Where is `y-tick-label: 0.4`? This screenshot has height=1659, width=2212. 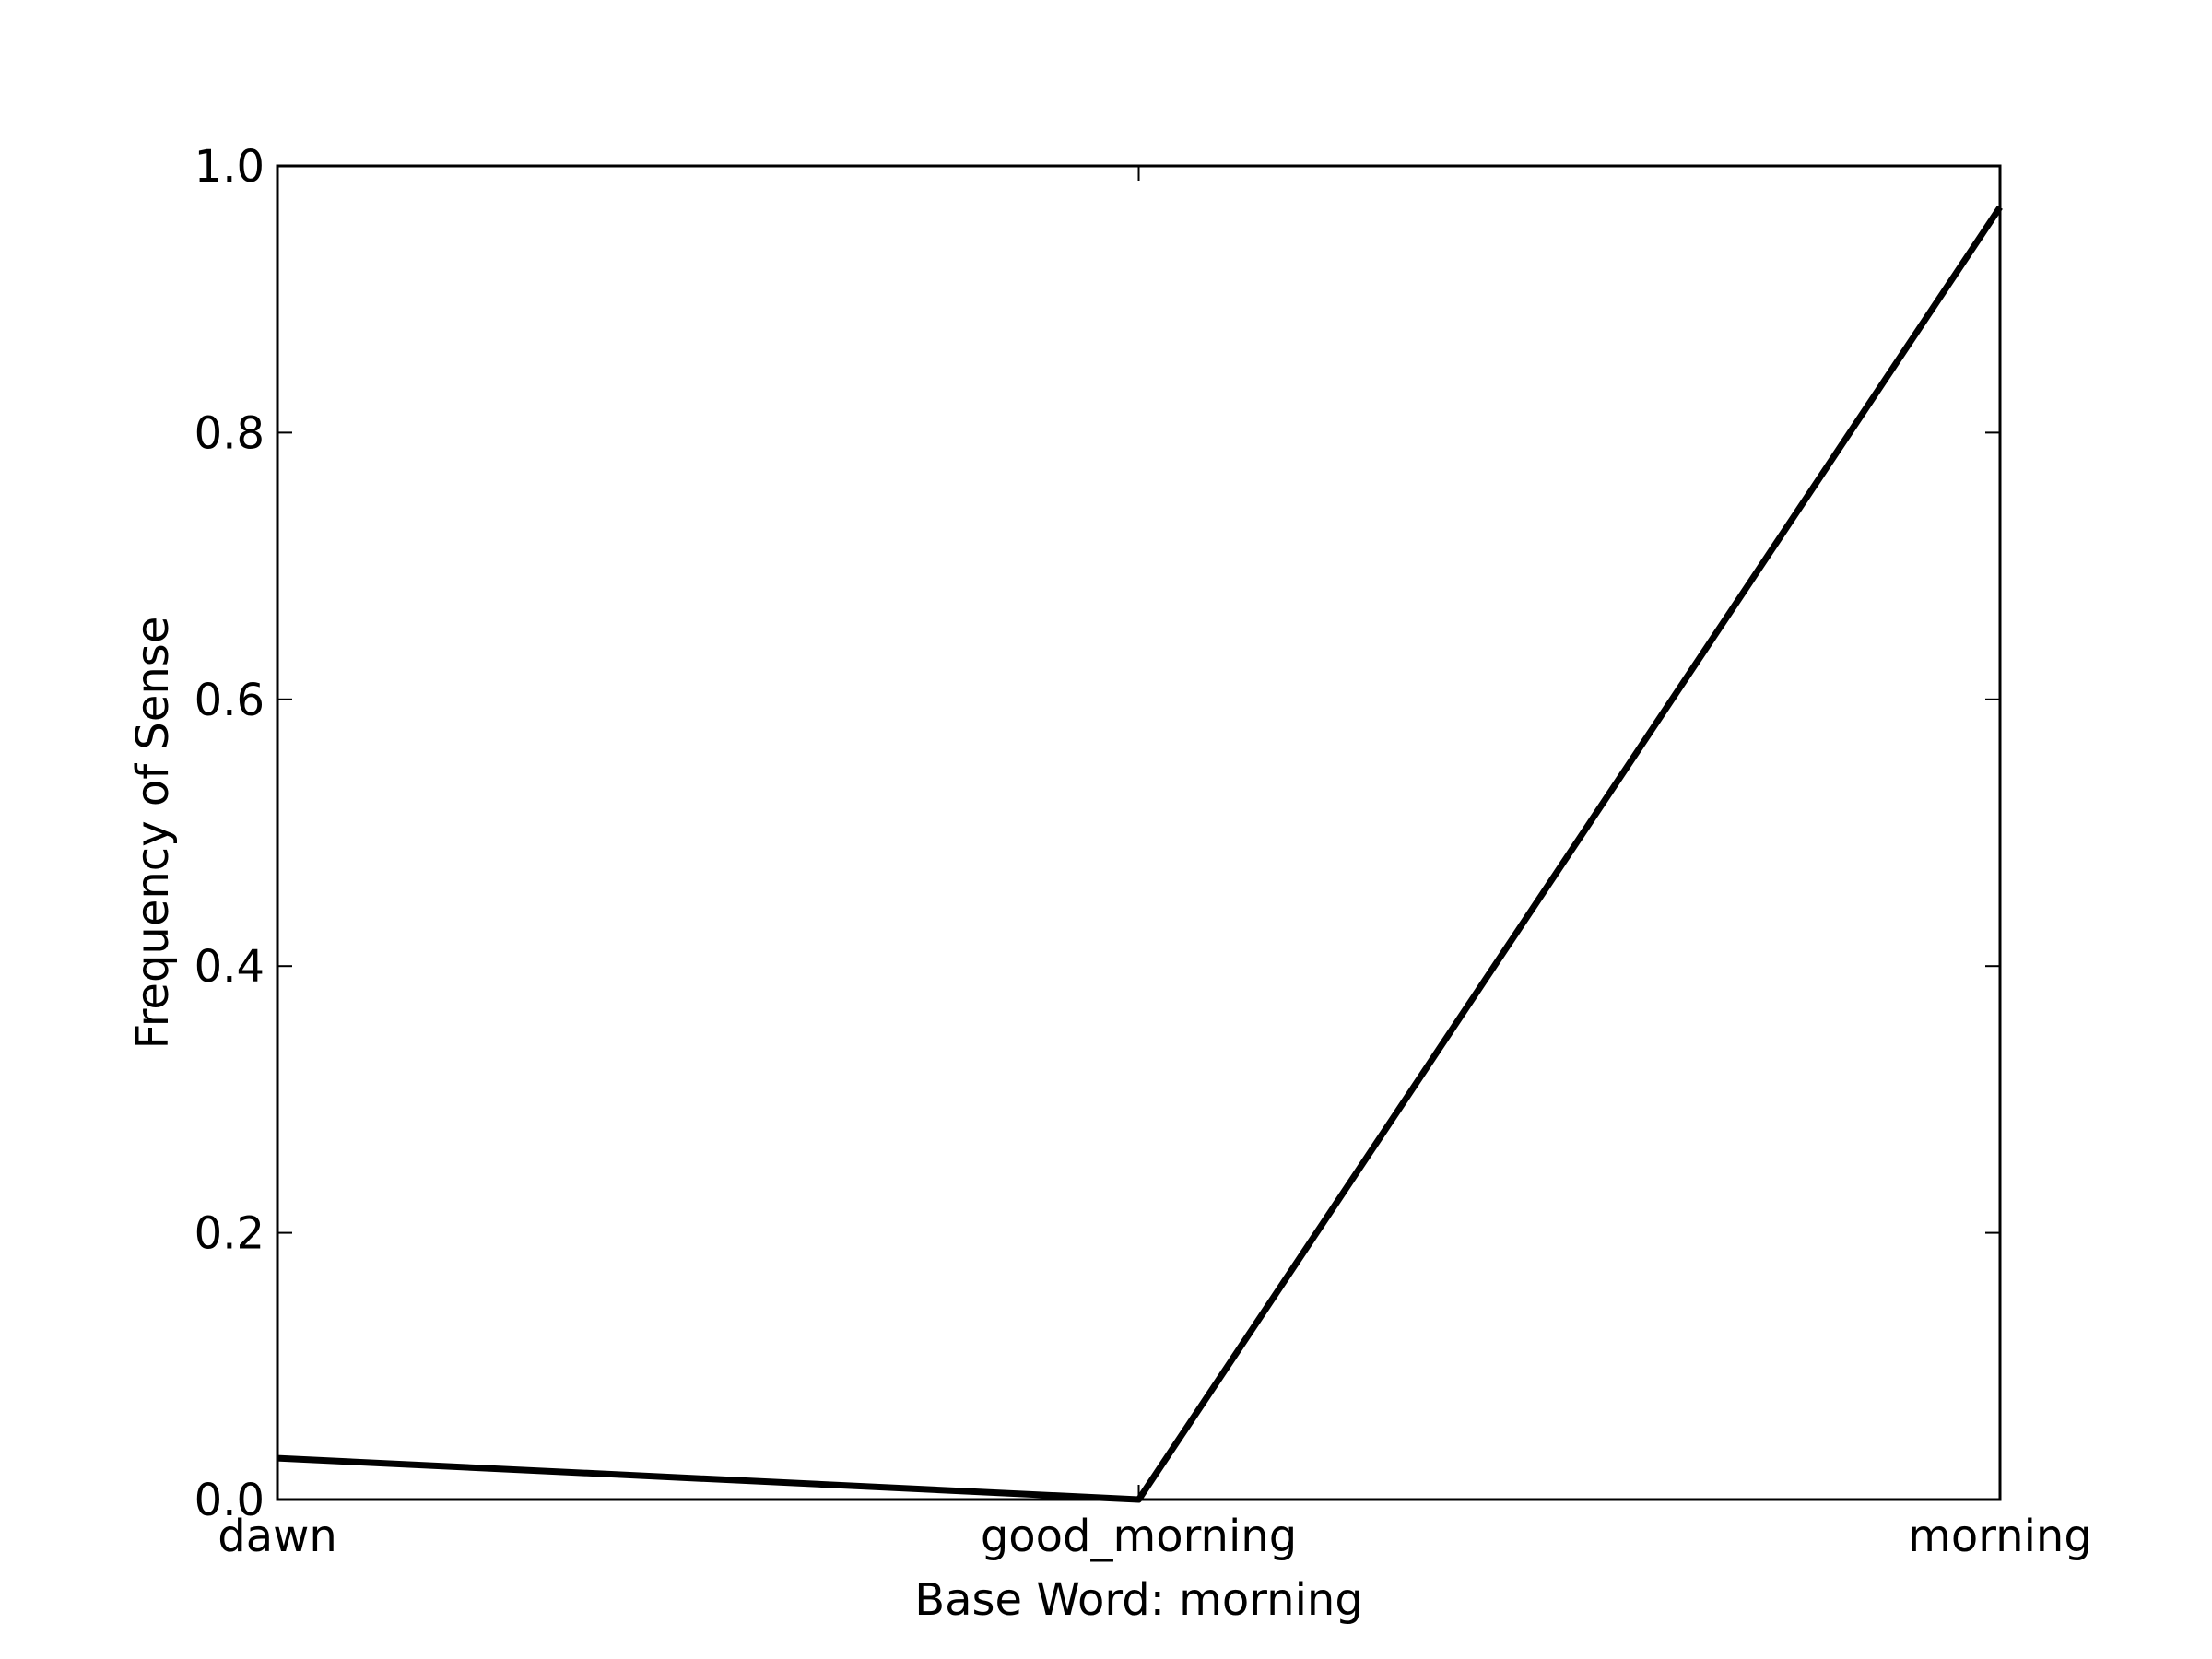 y-tick-label: 0.4 is located at coordinates (229, 967).